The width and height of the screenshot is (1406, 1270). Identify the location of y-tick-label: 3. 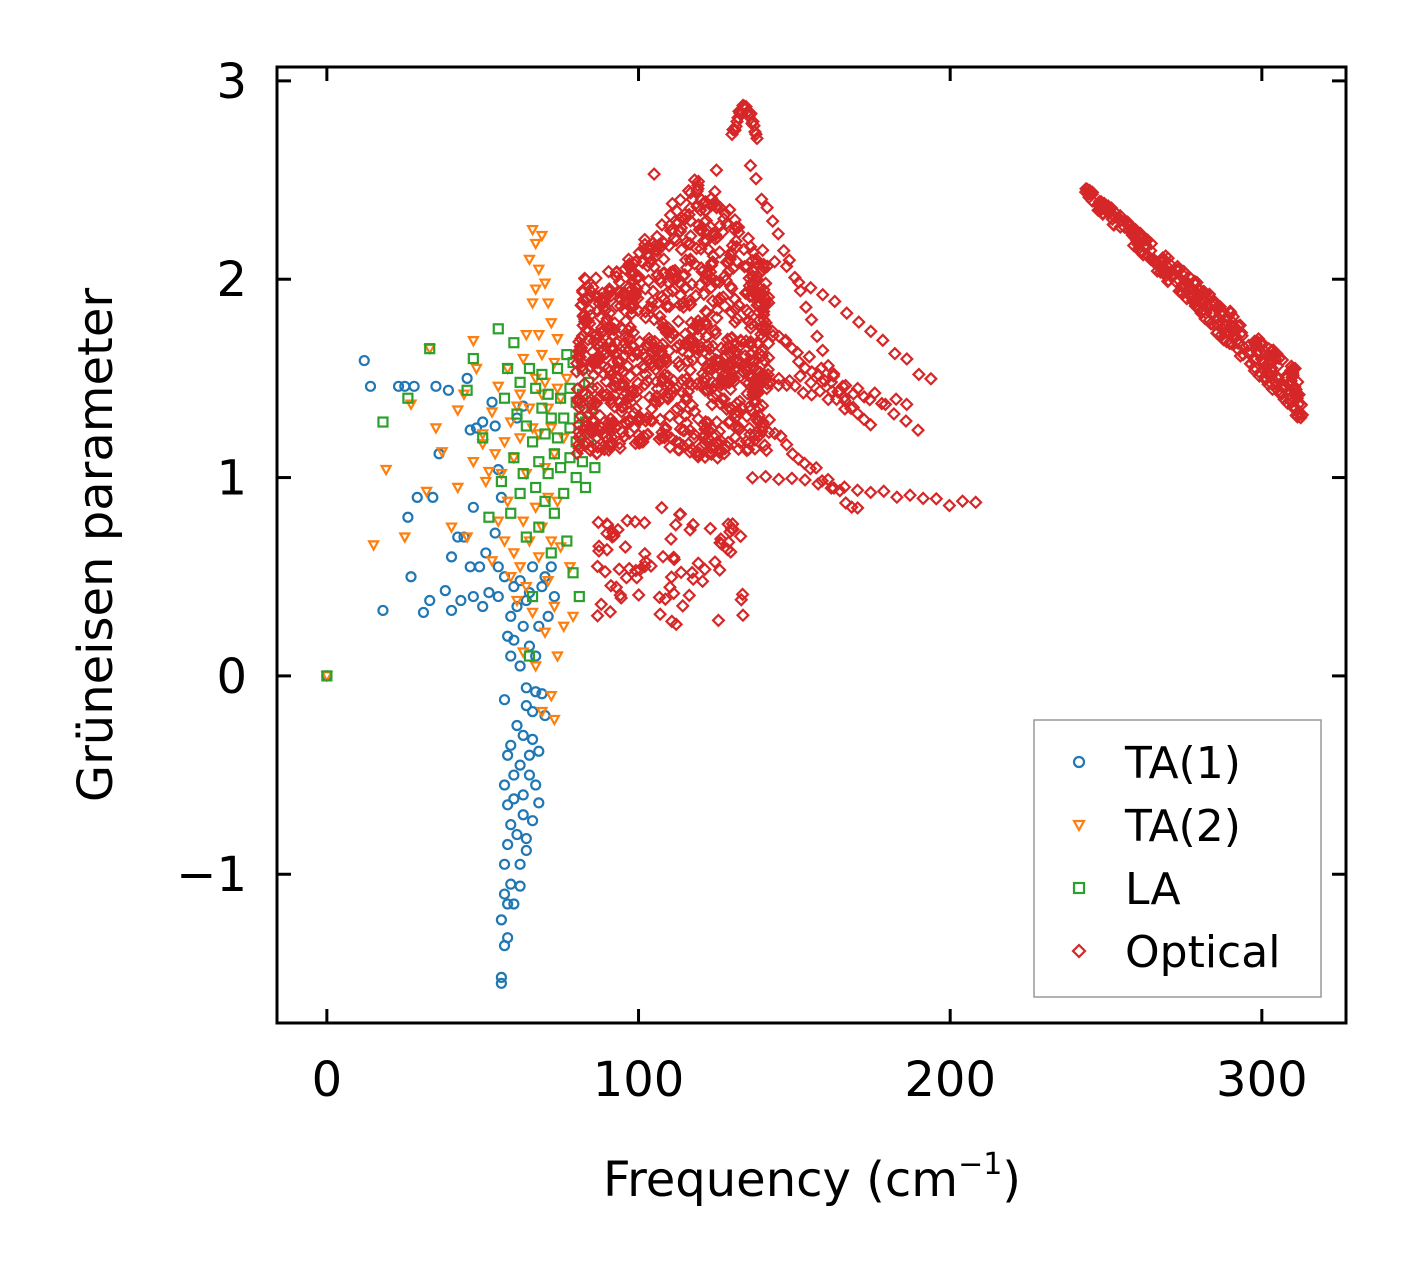
(231, 82).